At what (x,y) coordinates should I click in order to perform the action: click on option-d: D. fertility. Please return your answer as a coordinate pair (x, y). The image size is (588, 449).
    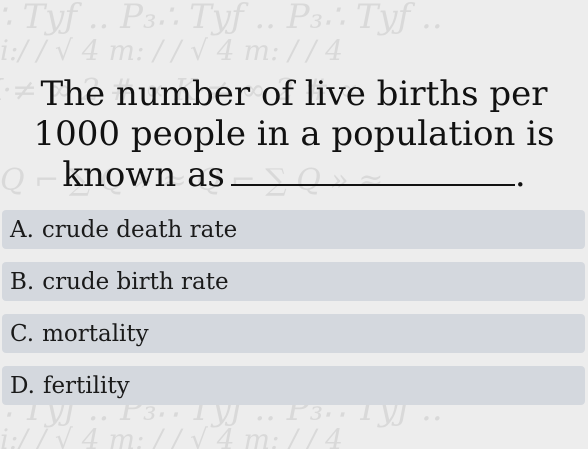
    Looking at the image, I should click on (293, 385).